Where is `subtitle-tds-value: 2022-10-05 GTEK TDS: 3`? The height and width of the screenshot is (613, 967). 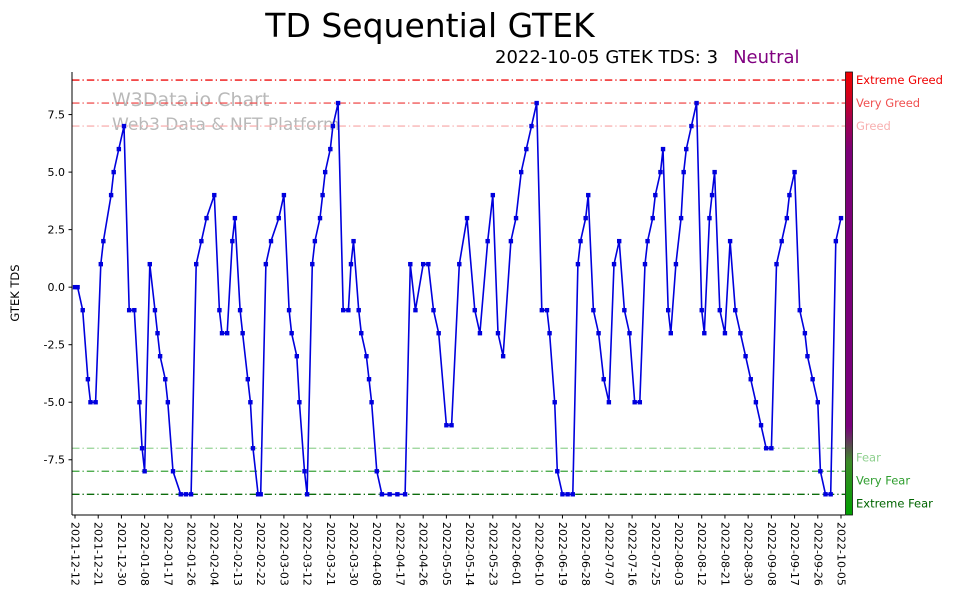 subtitle-tds-value: 2022-10-05 GTEK TDS: 3 is located at coordinates (607, 57).